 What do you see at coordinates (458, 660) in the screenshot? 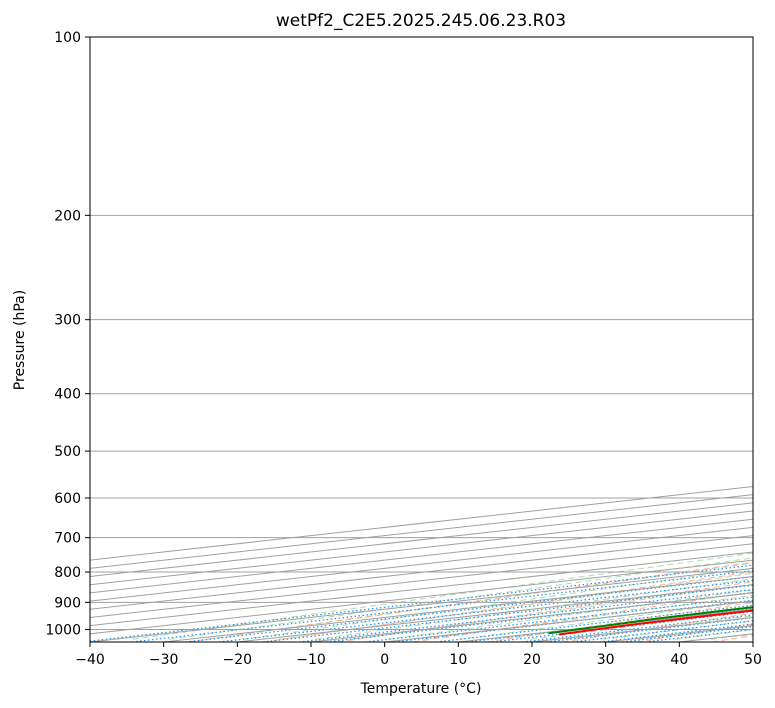
I see `x-tick-label: 10` at bounding box center [458, 660].